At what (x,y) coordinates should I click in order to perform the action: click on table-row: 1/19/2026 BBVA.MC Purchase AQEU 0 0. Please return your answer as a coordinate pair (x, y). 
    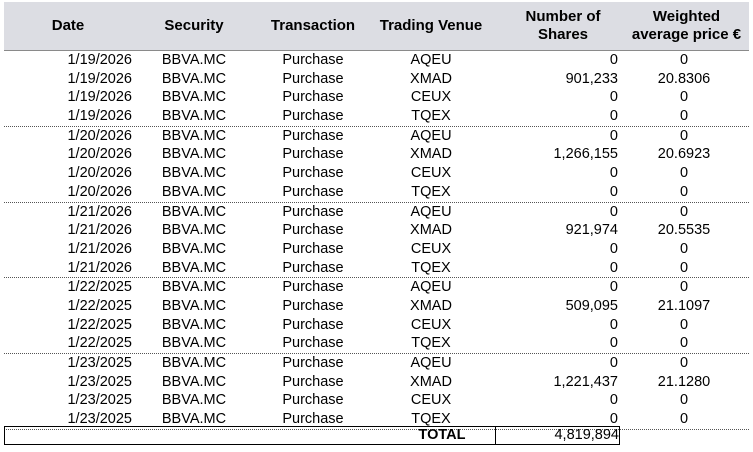
    Looking at the image, I should click on (376, 60).